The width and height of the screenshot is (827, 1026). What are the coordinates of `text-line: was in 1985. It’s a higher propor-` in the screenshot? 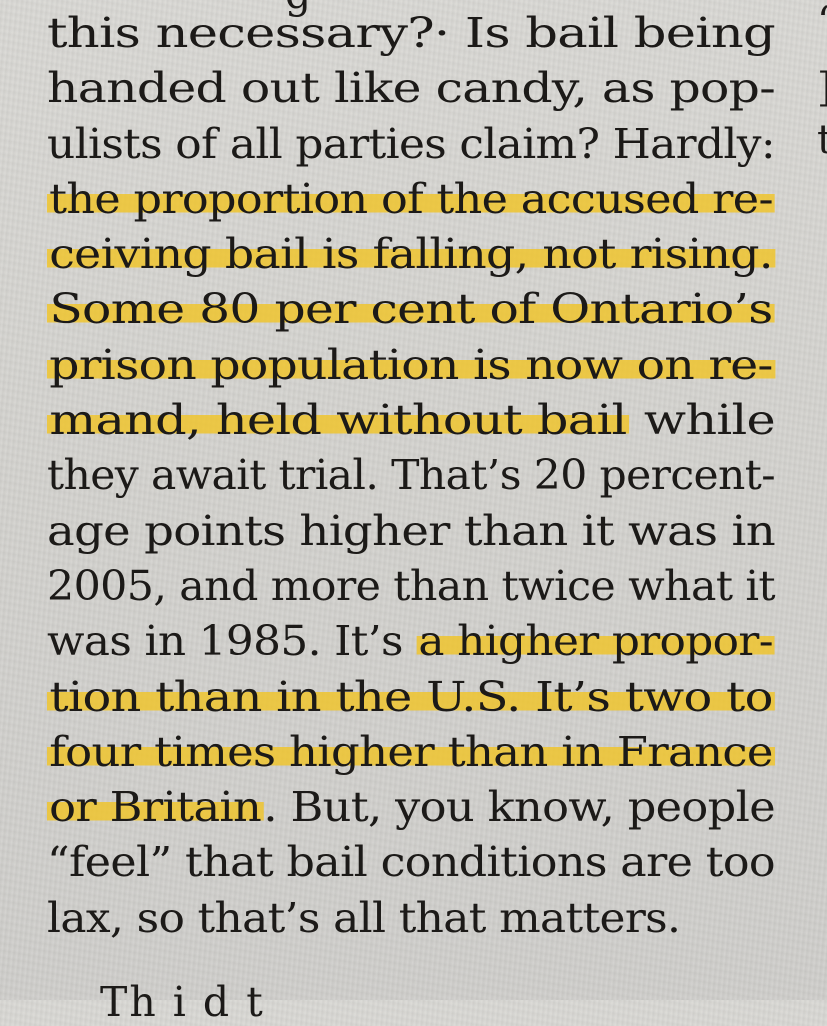 It's located at (411, 641).